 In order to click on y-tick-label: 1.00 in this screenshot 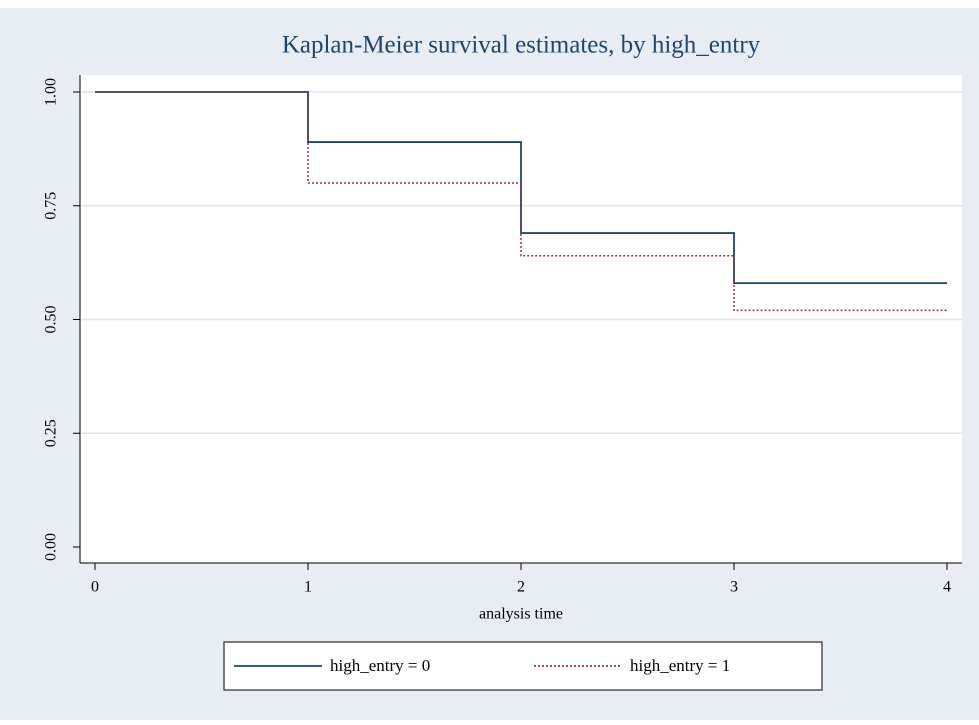, I will do `click(51, 92)`.